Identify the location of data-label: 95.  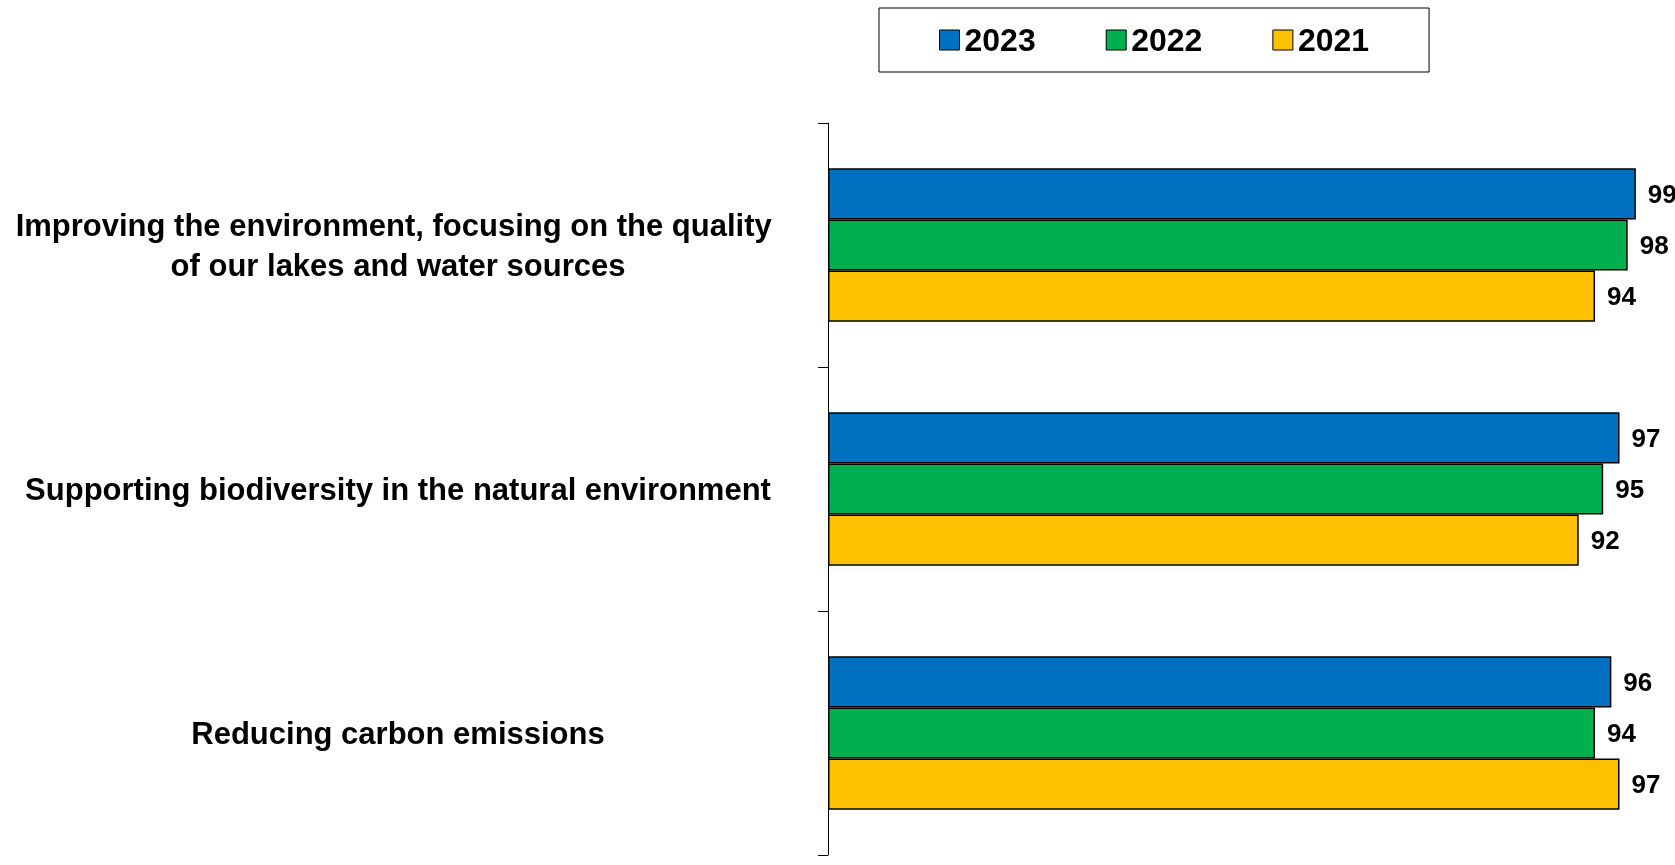
(1630, 489).